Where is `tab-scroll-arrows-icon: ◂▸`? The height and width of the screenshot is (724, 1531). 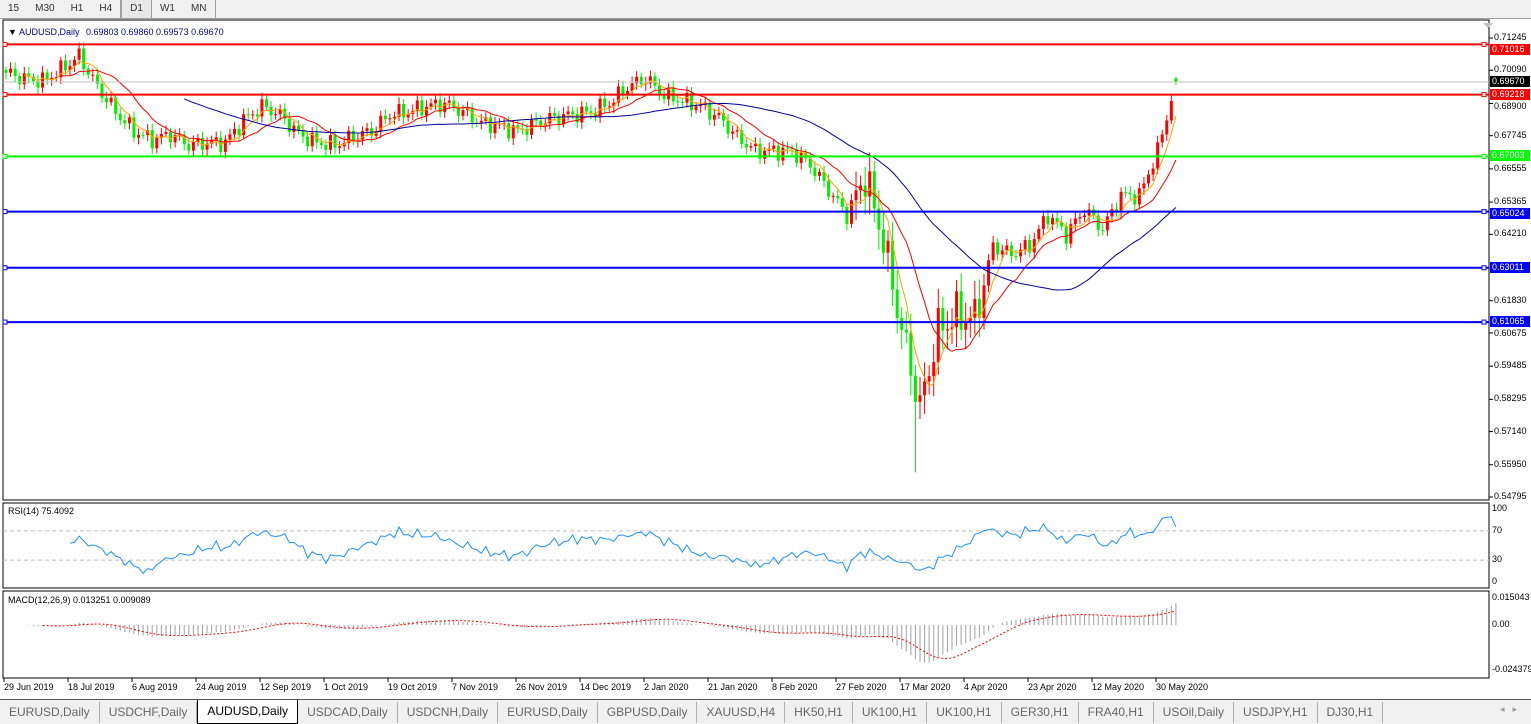 tab-scroll-arrows-icon: ◂▸ is located at coordinates (1512, 709).